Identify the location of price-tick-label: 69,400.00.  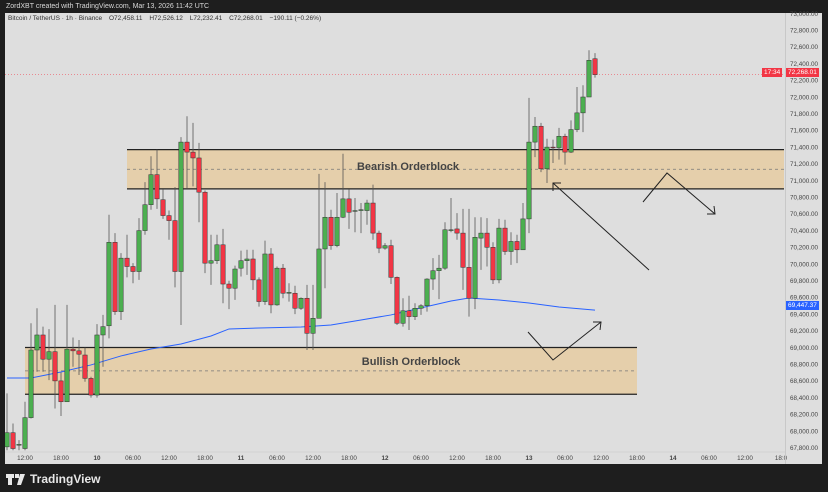
(804, 314).